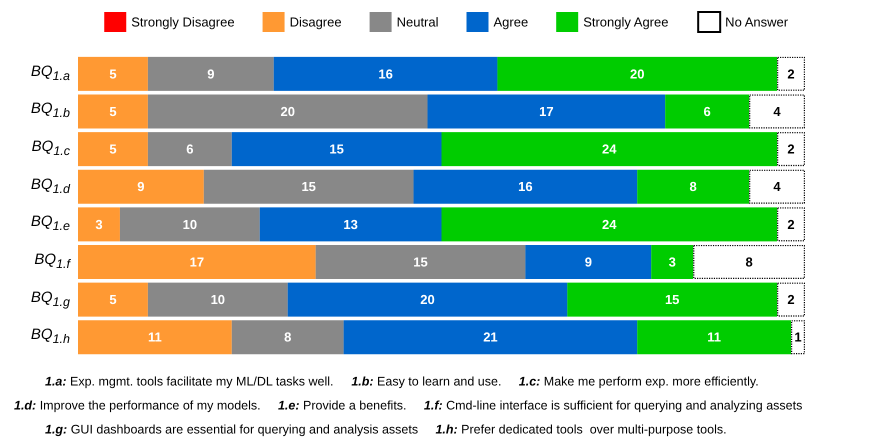  Describe the element at coordinates (757, 22) in the screenshot. I see `legend-label: No Answer` at that location.